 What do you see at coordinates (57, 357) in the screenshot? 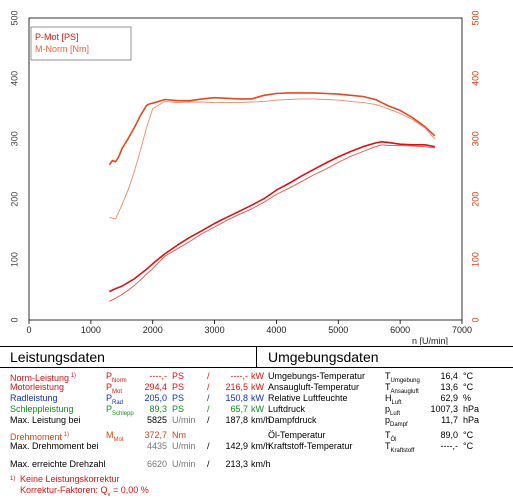
I see `leistungsdaten-title: Leistungsdaten` at bounding box center [57, 357].